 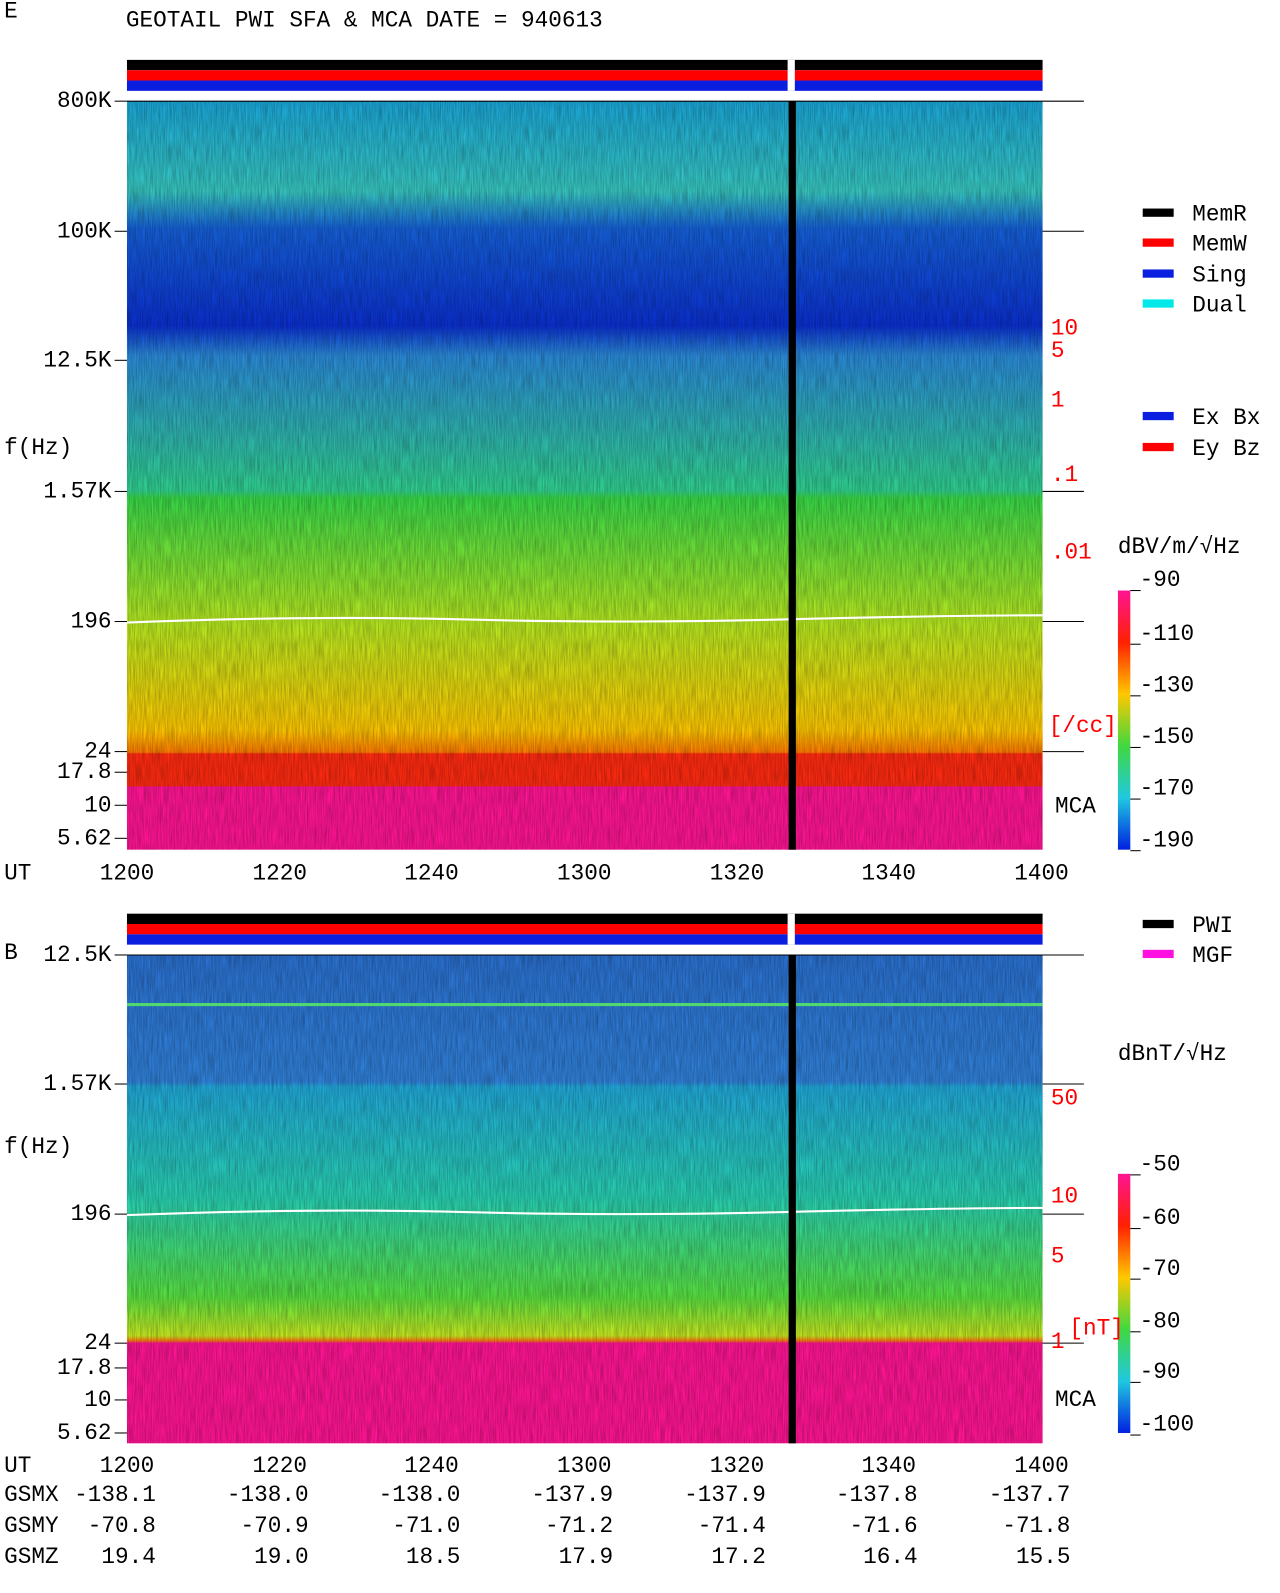 I want to click on legend-label: Ey Bz, so click(x=1226, y=449).